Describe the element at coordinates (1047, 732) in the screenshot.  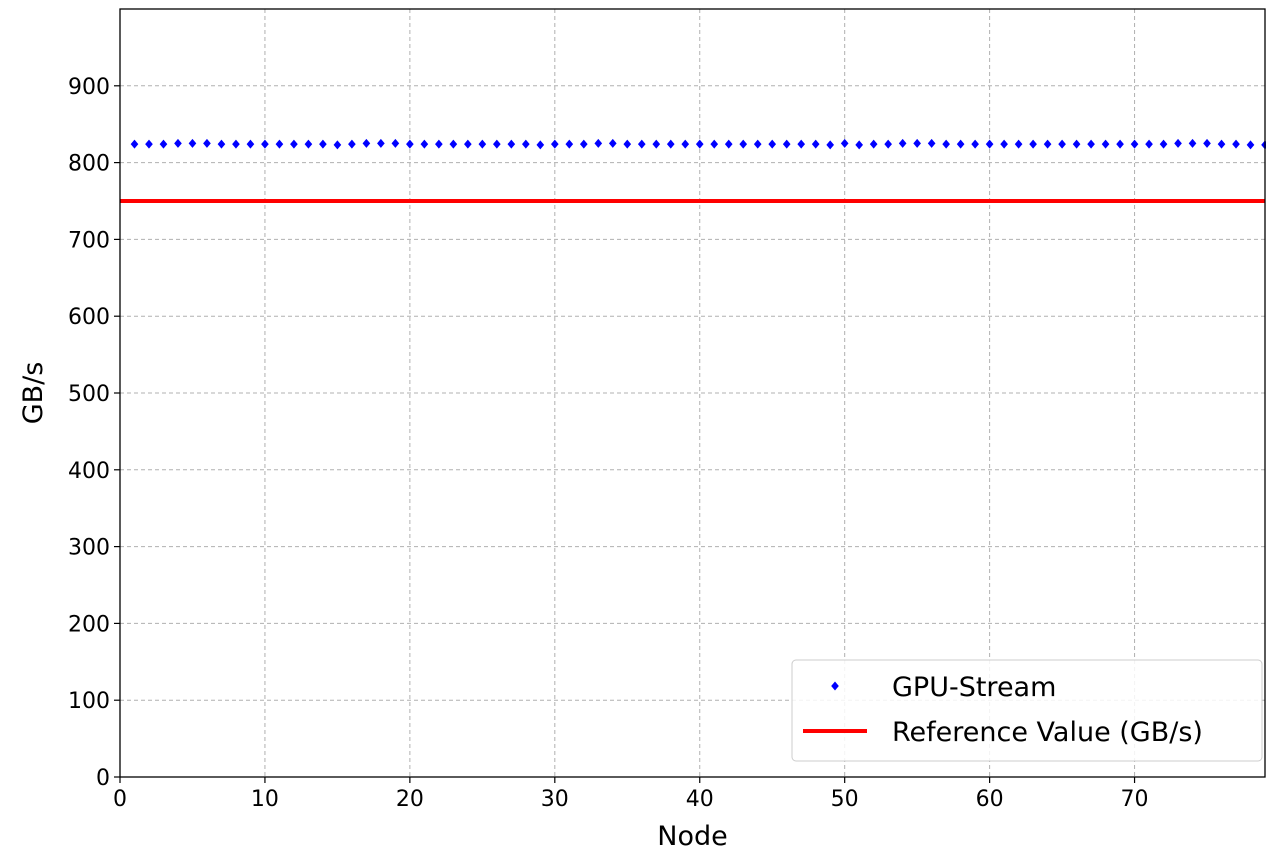
I see `legend-label-reference-value: Reference Value (GB/s)` at that location.